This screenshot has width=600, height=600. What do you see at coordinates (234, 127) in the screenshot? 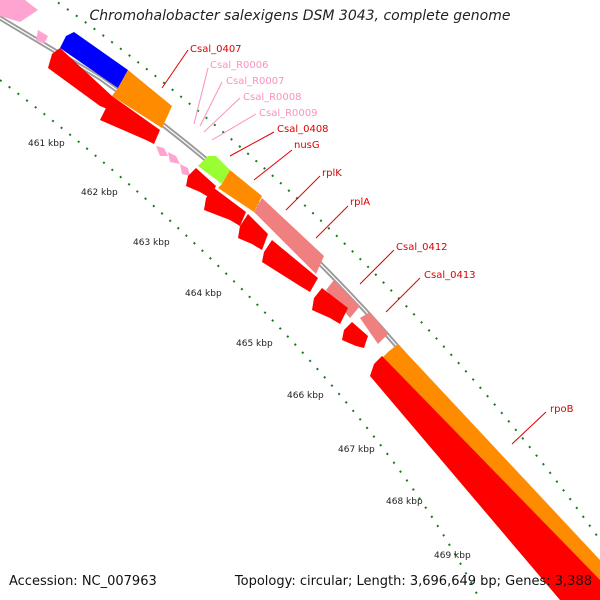
I see `leader-Csal_R0009` at bounding box center [234, 127].